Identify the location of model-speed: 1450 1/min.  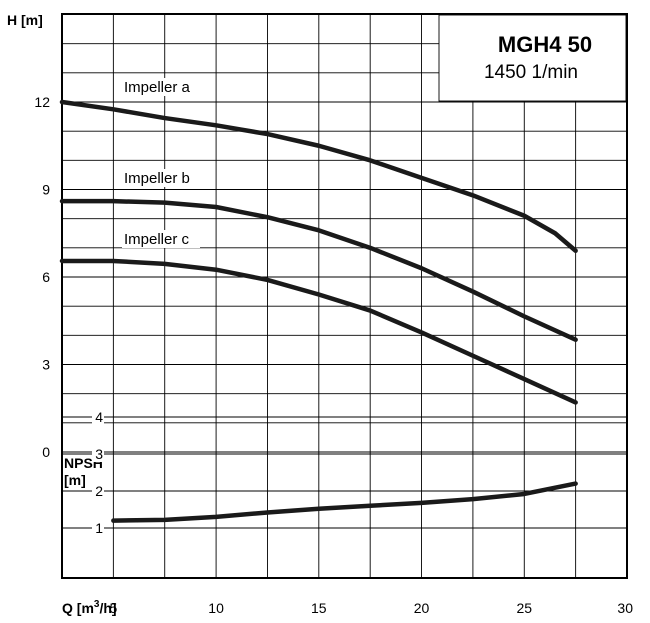
(531, 72).